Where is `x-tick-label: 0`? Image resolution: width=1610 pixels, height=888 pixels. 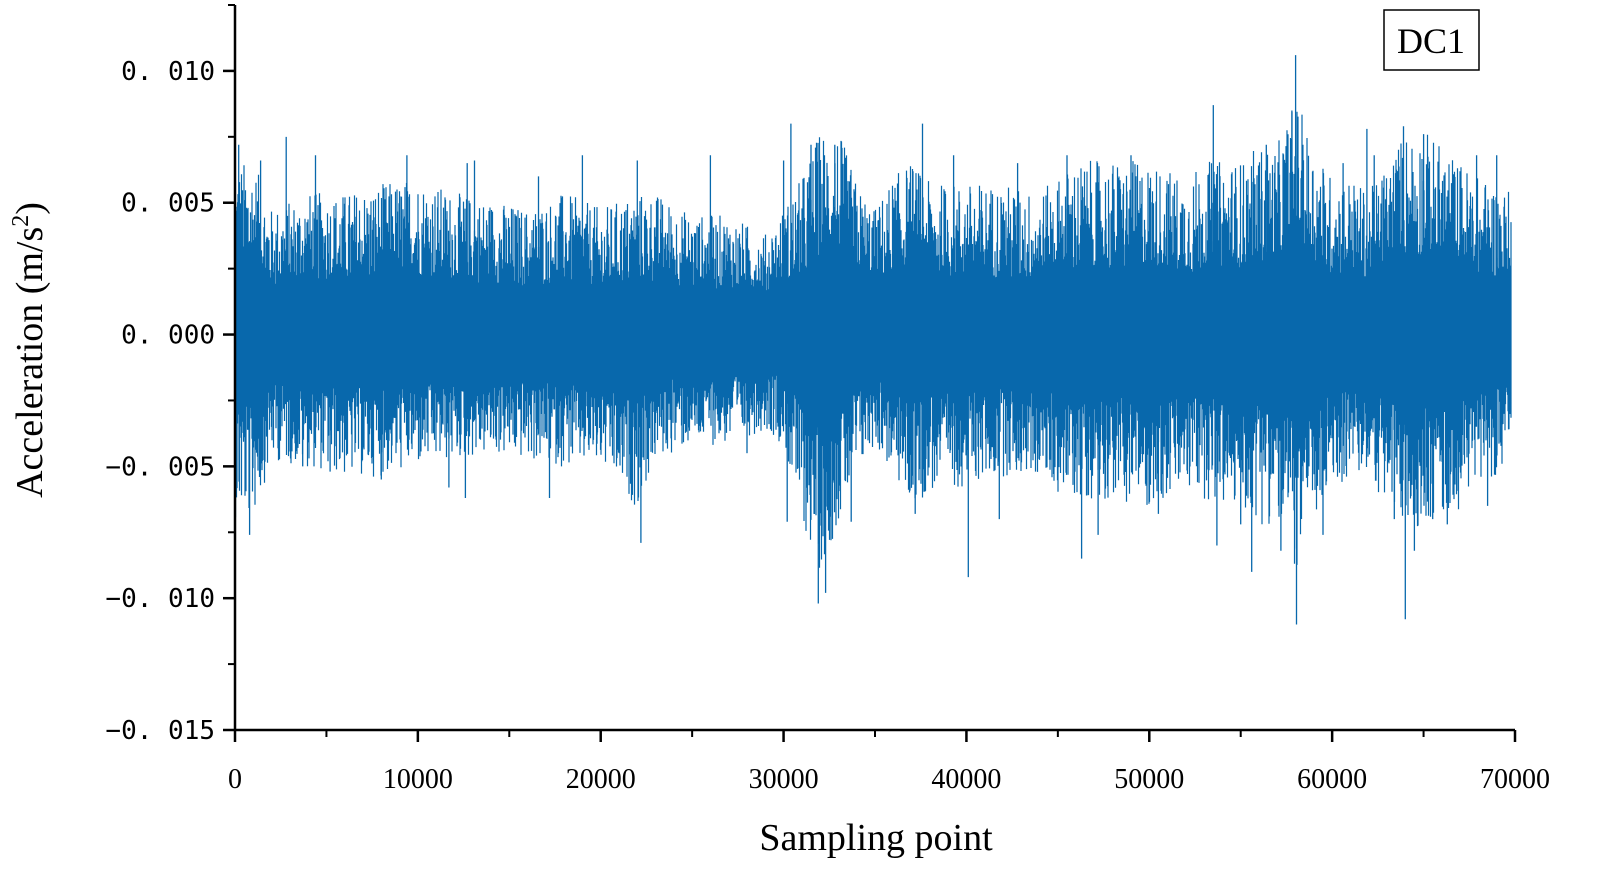
x-tick-label: 0 is located at coordinates (235, 779).